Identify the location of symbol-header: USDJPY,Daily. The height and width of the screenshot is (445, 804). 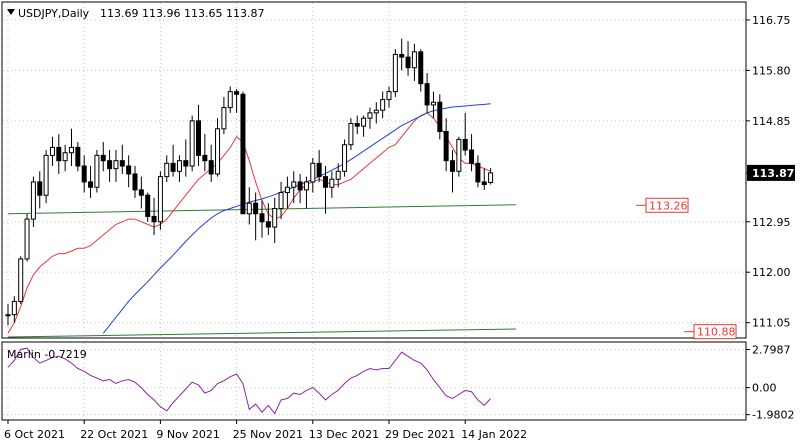
(54, 13).